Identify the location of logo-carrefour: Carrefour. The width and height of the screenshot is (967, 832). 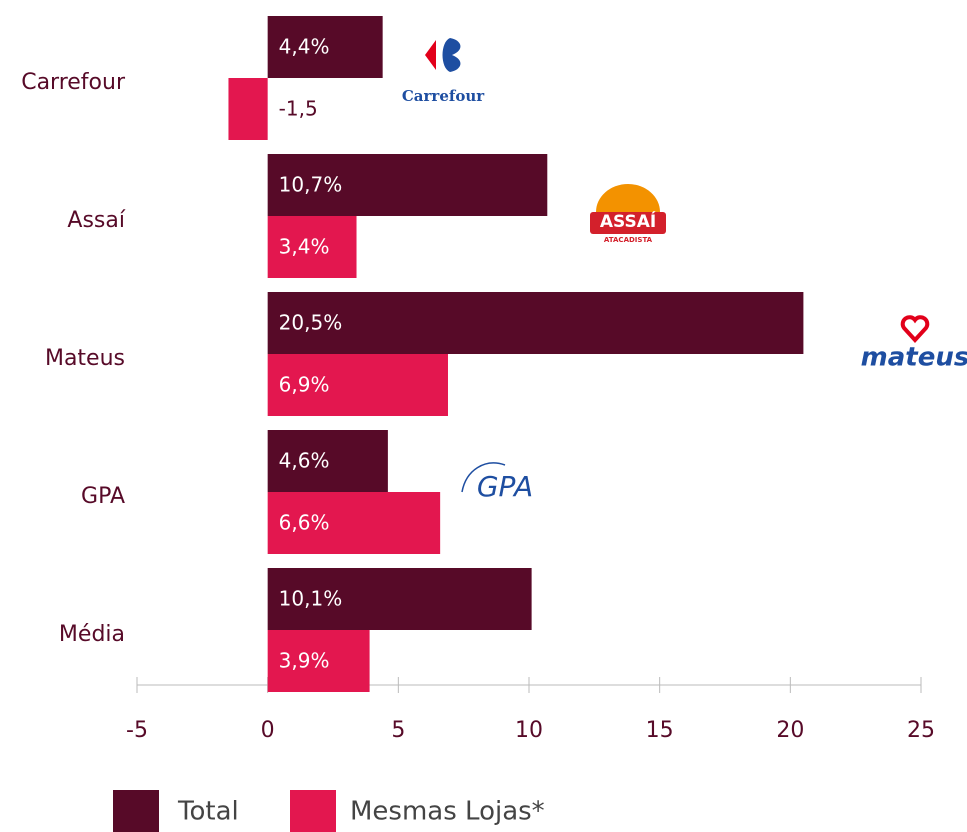
(443, 71).